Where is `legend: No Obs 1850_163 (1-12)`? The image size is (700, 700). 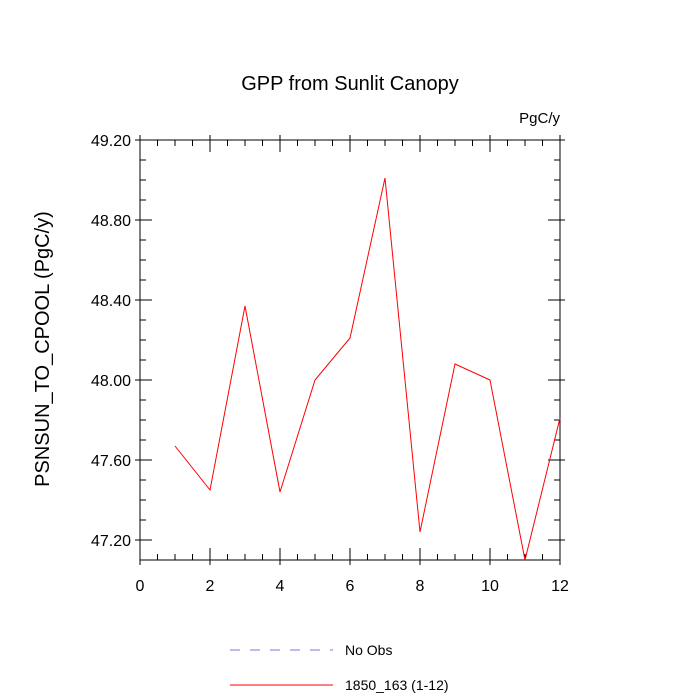 legend: No Obs 1850_163 (1-12) is located at coordinates (339, 667).